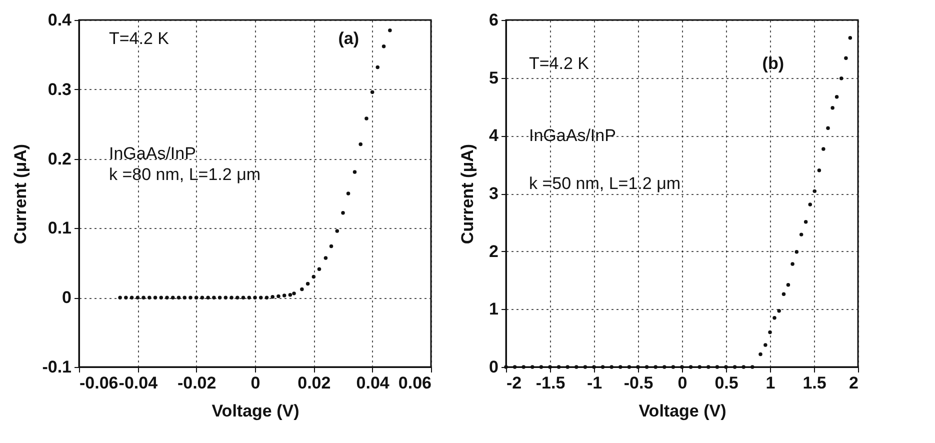 The width and height of the screenshot is (935, 443). Describe the element at coordinates (639, 383) in the screenshot. I see `x-tick-label: -0.5` at that location.